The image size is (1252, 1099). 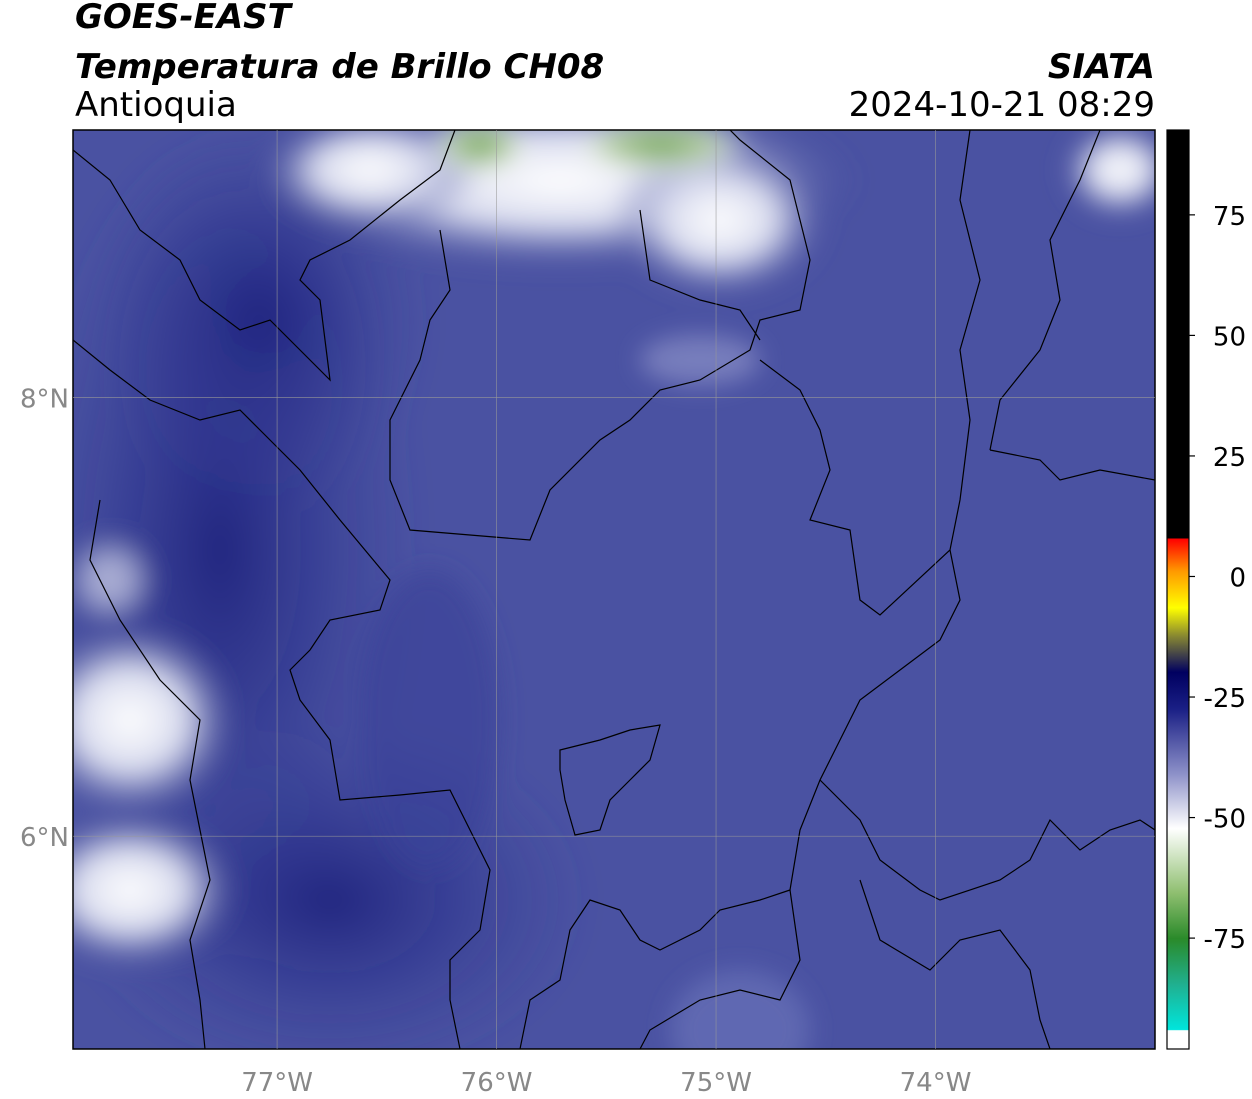 What do you see at coordinates (1225, 940) in the screenshot?
I see `colorbar-tick-label: -75` at bounding box center [1225, 940].